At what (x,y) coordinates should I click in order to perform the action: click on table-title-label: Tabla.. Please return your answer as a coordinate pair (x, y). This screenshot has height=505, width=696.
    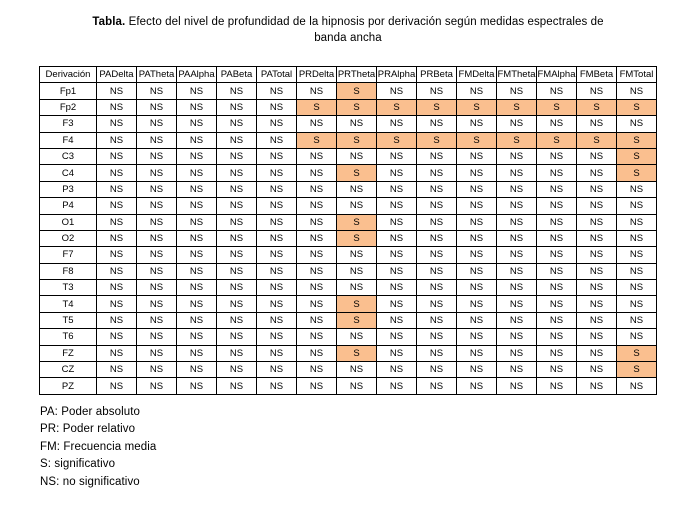
    Looking at the image, I should click on (109, 22).